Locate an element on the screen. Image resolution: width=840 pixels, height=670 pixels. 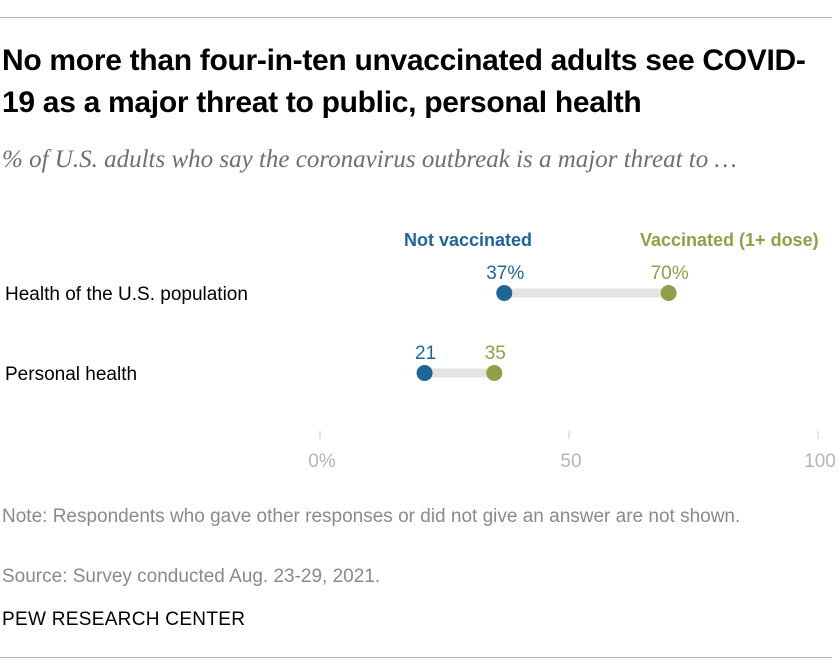
category-label: Personal health is located at coordinates (71, 374).